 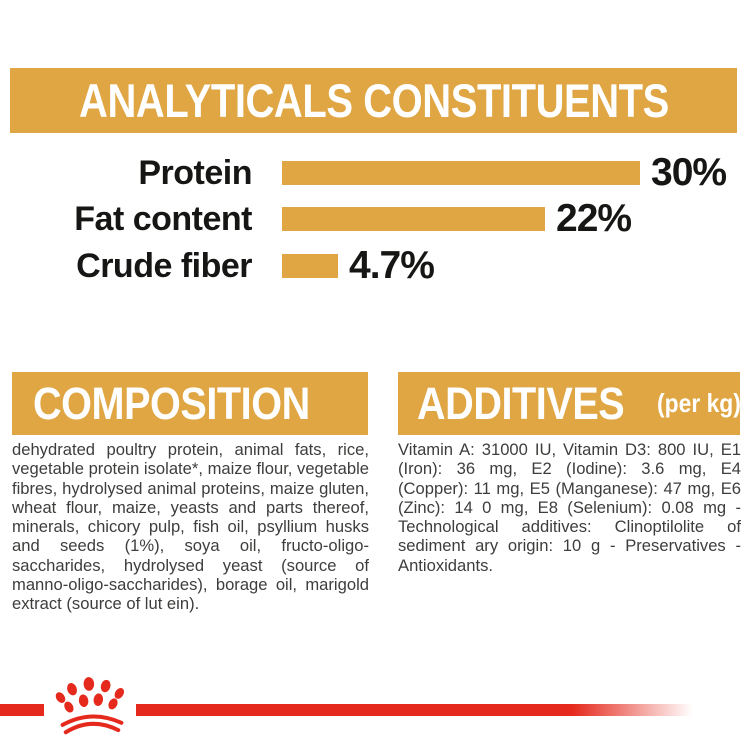 I want to click on additives-subtitle: (per kg), so click(x=698, y=403).